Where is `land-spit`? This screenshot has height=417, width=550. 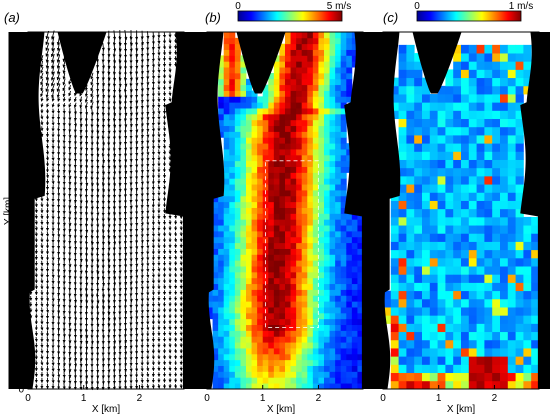 land-spit is located at coordinates (261, 63).